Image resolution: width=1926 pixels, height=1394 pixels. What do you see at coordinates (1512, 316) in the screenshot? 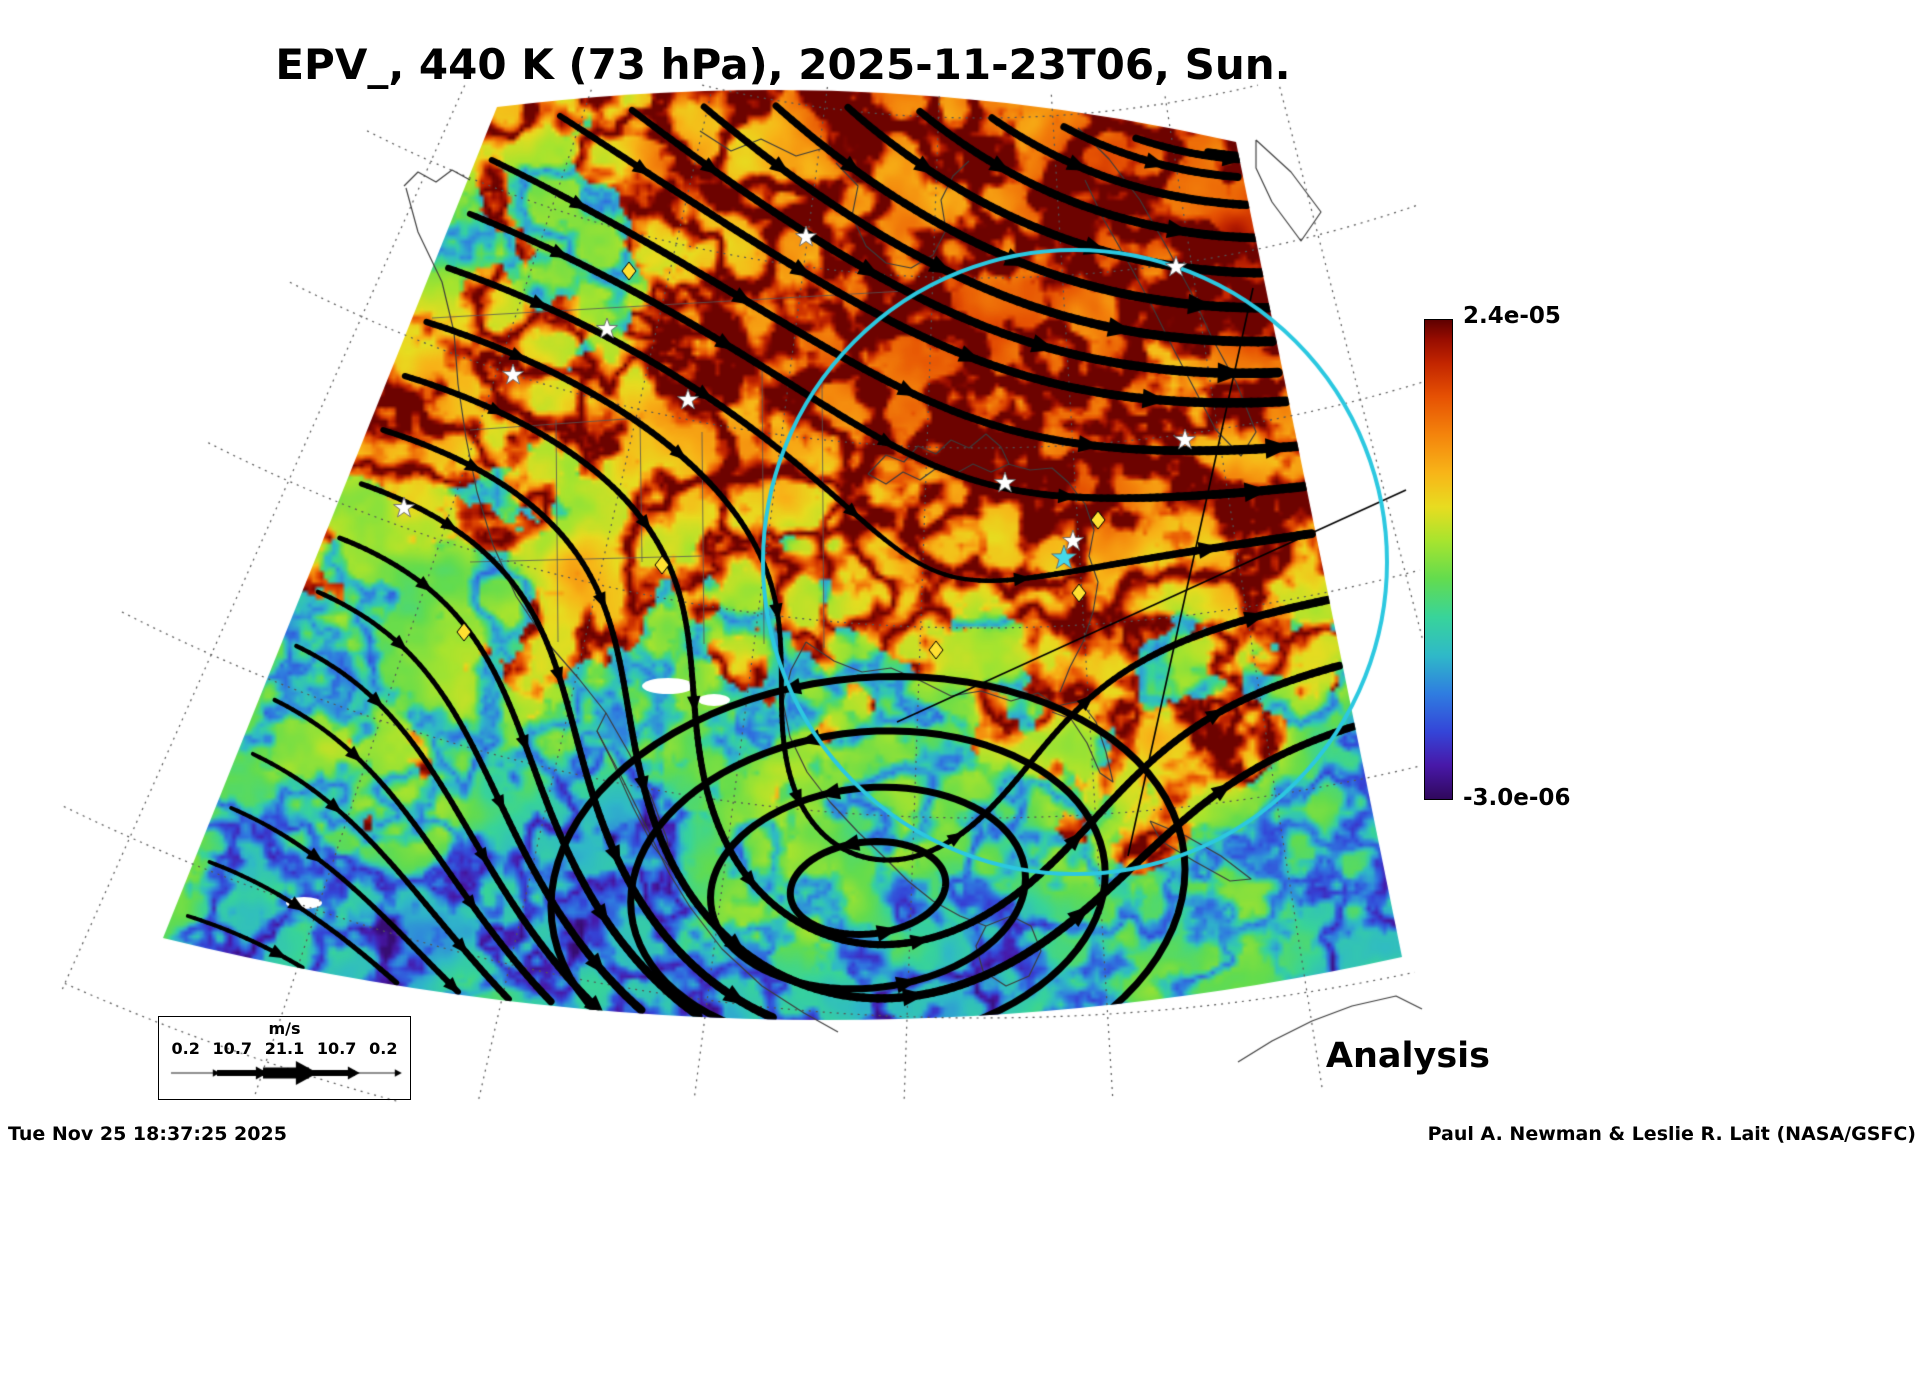
I see `colorbar-max-label: 2.4e-05` at bounding box center [1512, 316].